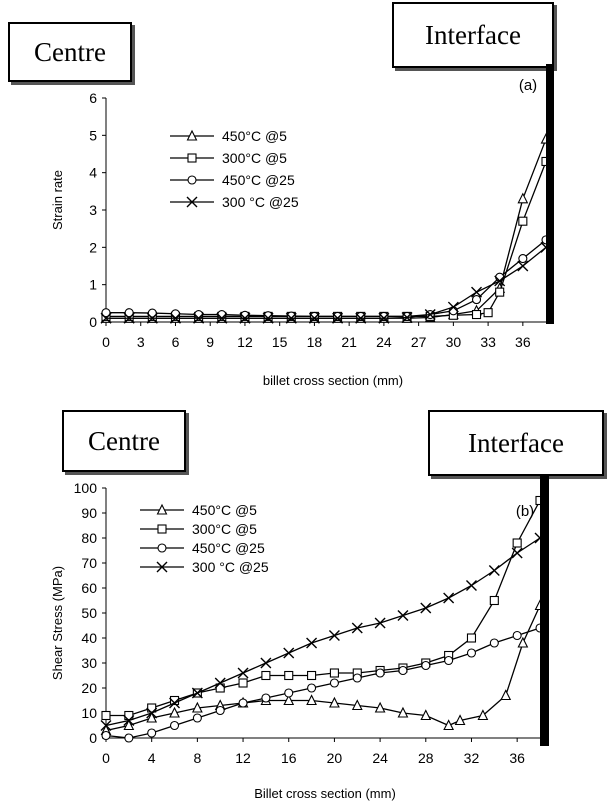 Image resolution: width=608 pixels, height=808 pixels. Describe the element at coordinates (243, 758) in the screenshot. I see `x-tick-label: 12` at that location.